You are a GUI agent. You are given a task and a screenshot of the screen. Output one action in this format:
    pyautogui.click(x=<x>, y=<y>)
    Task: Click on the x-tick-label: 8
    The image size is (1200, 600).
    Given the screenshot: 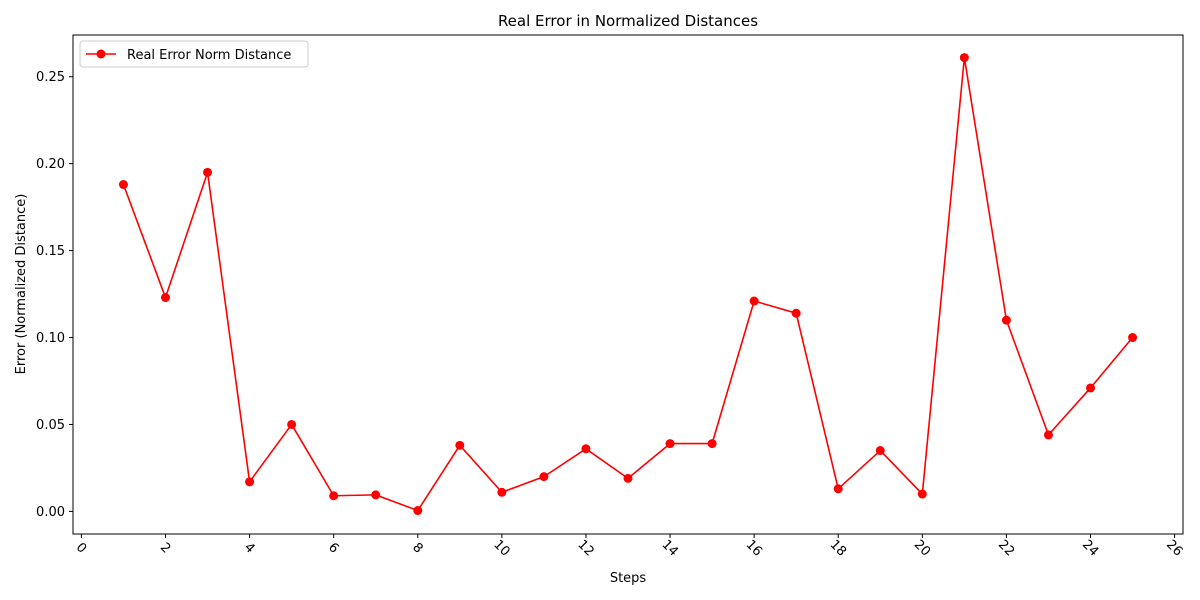 What is the action you would take?
    pyautogui.click(x=417, y=548)
    